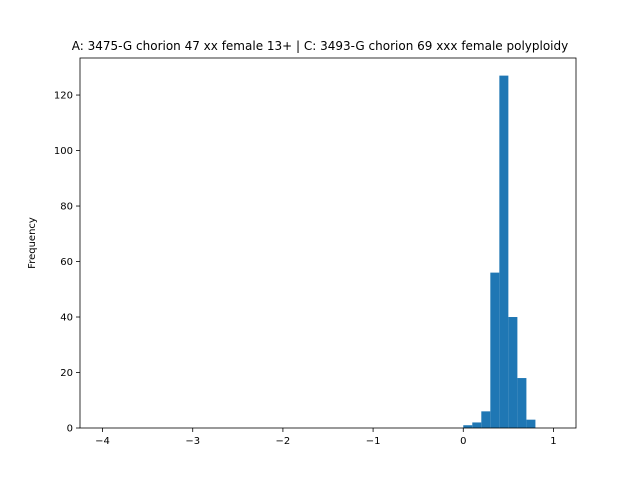 This screenshot has width=640, height=480. Describe the element at coordinates (373, 441) in the screenshot. I see `x-tick-label: −1` at that location.